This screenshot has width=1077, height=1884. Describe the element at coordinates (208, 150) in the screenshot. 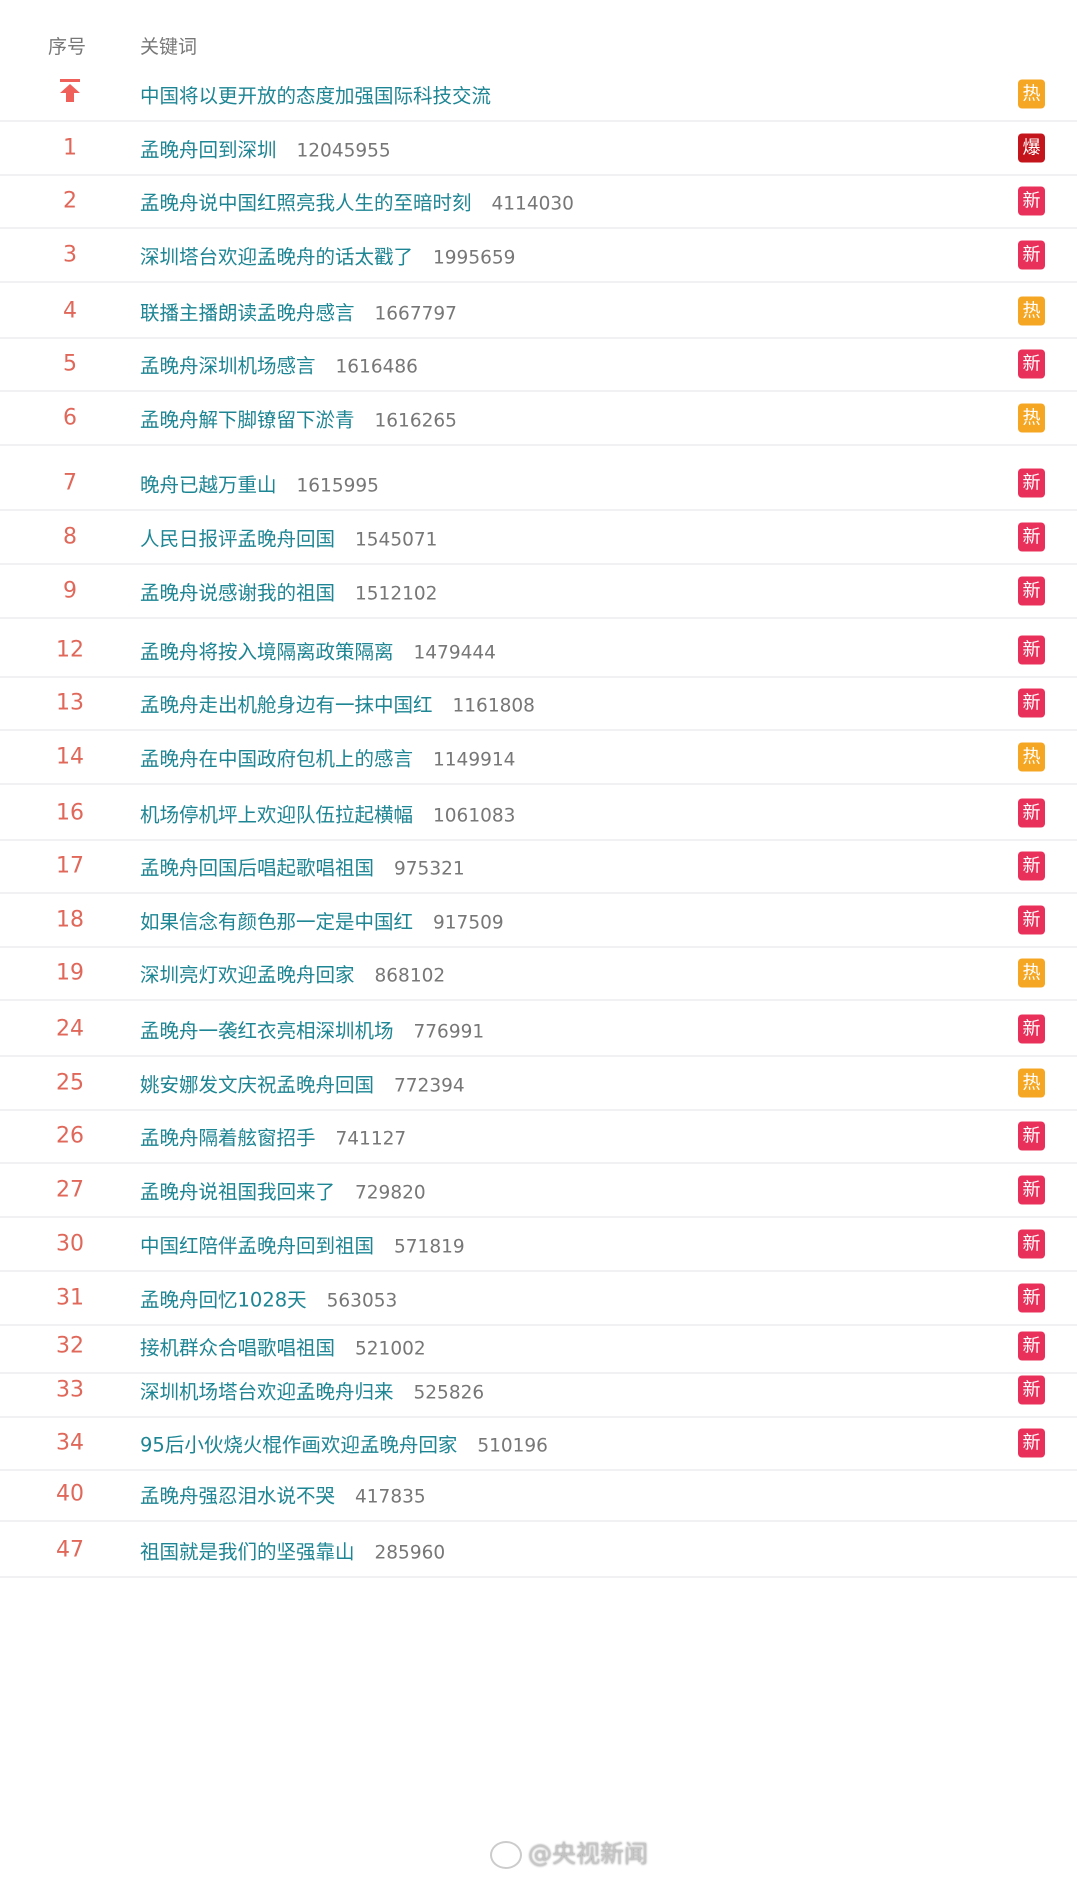

I see `keyword-text: 孟晚舟回到深圳` at that location.